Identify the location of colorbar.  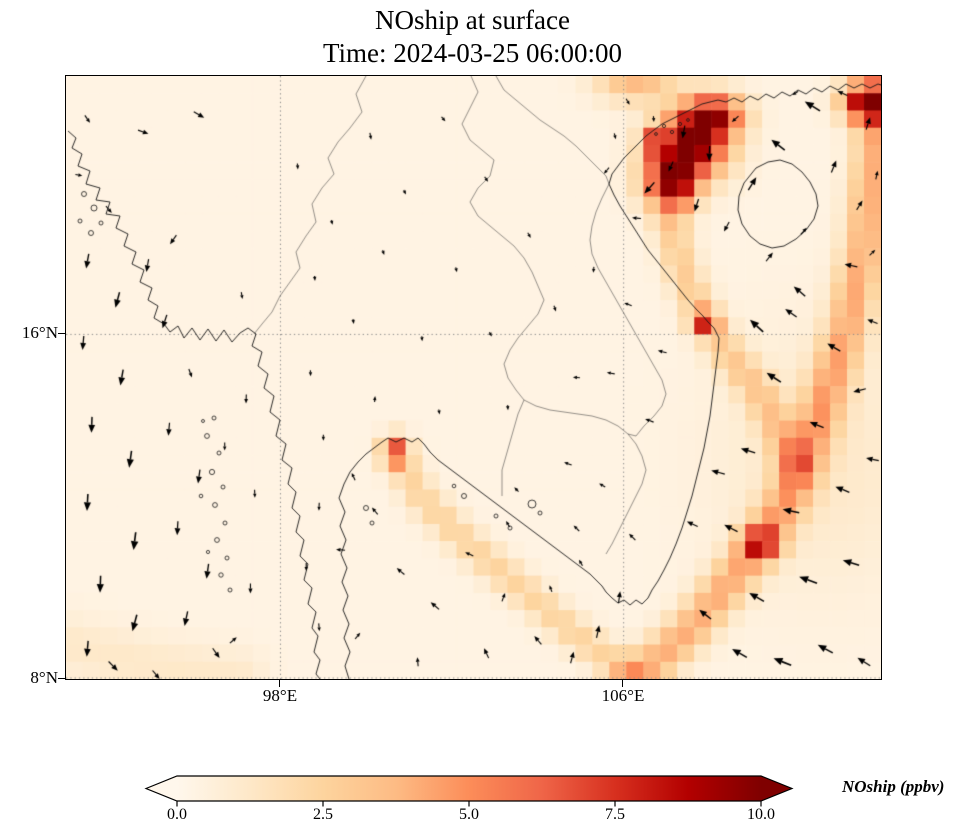
(469, 791).